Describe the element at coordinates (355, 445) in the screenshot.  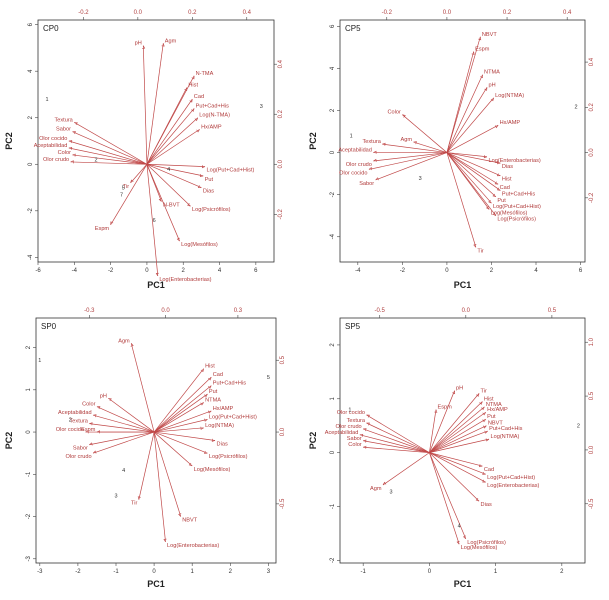
I see `loading-label: Color` at that location.